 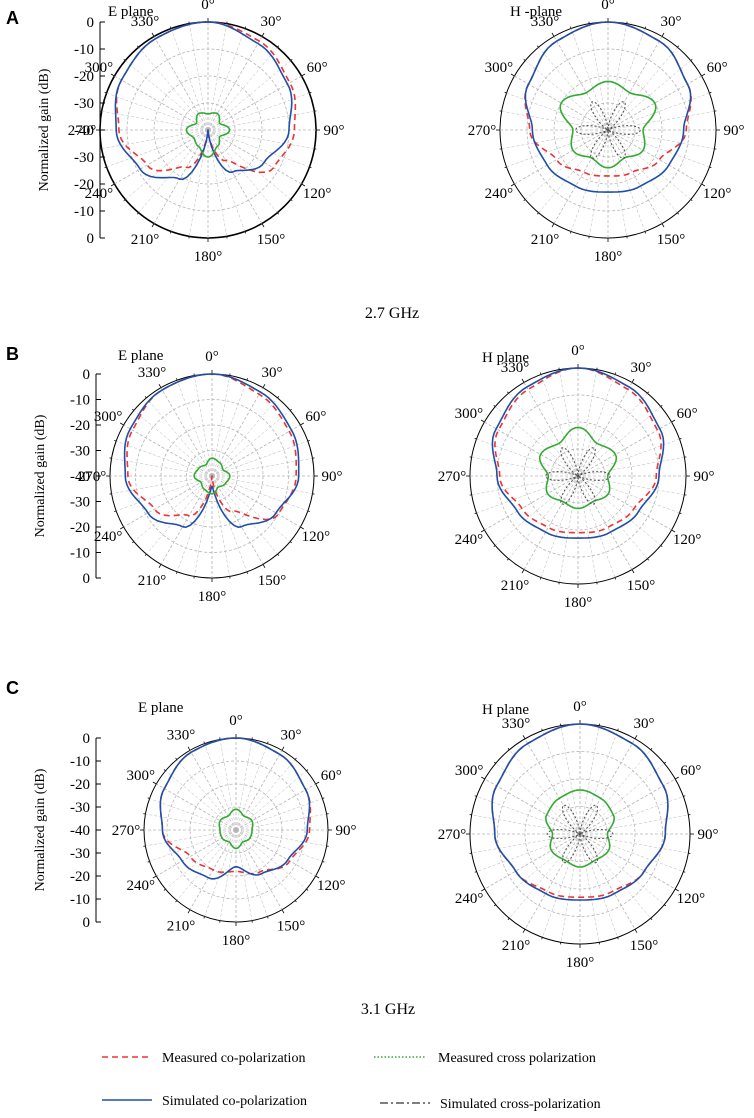 I want to click on panel-letter-b: B, so click(x=12, y=354).